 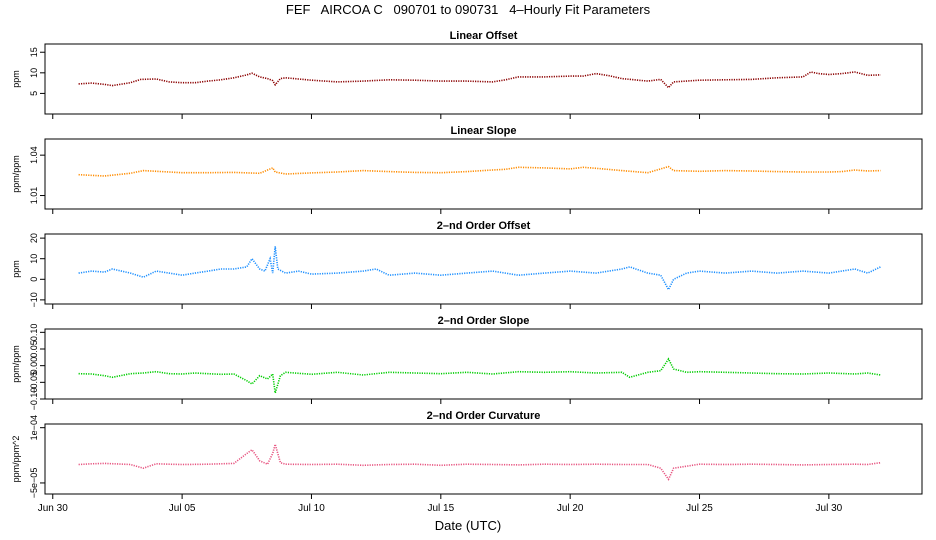 I want to click on x-tick-label: Jun 30, so click(x=53, y=508).